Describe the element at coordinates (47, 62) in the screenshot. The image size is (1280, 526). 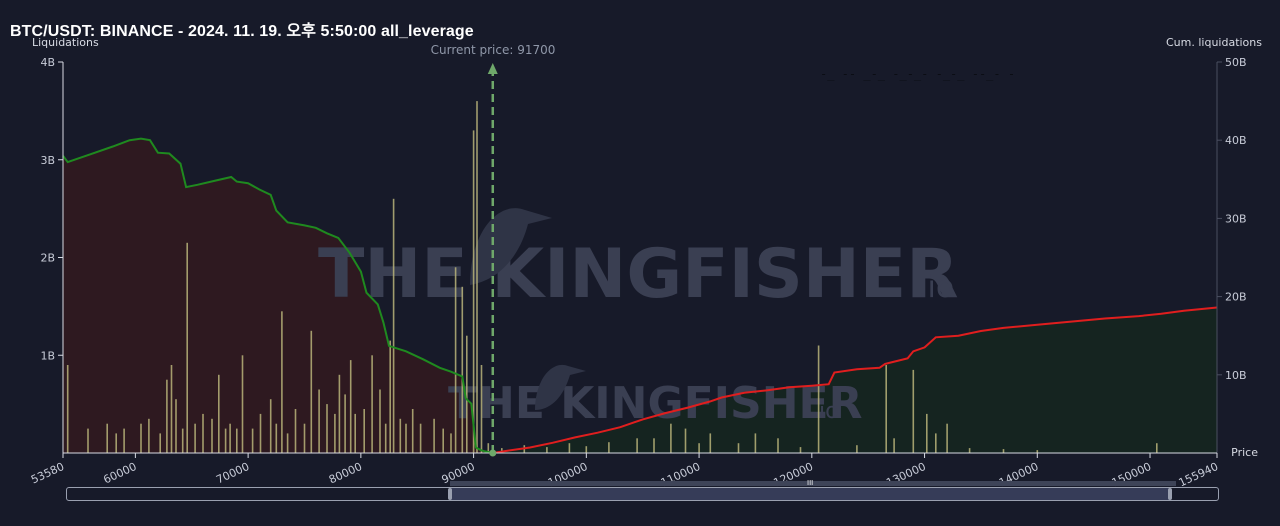
I see `y-tick-label: 4B` at that location.